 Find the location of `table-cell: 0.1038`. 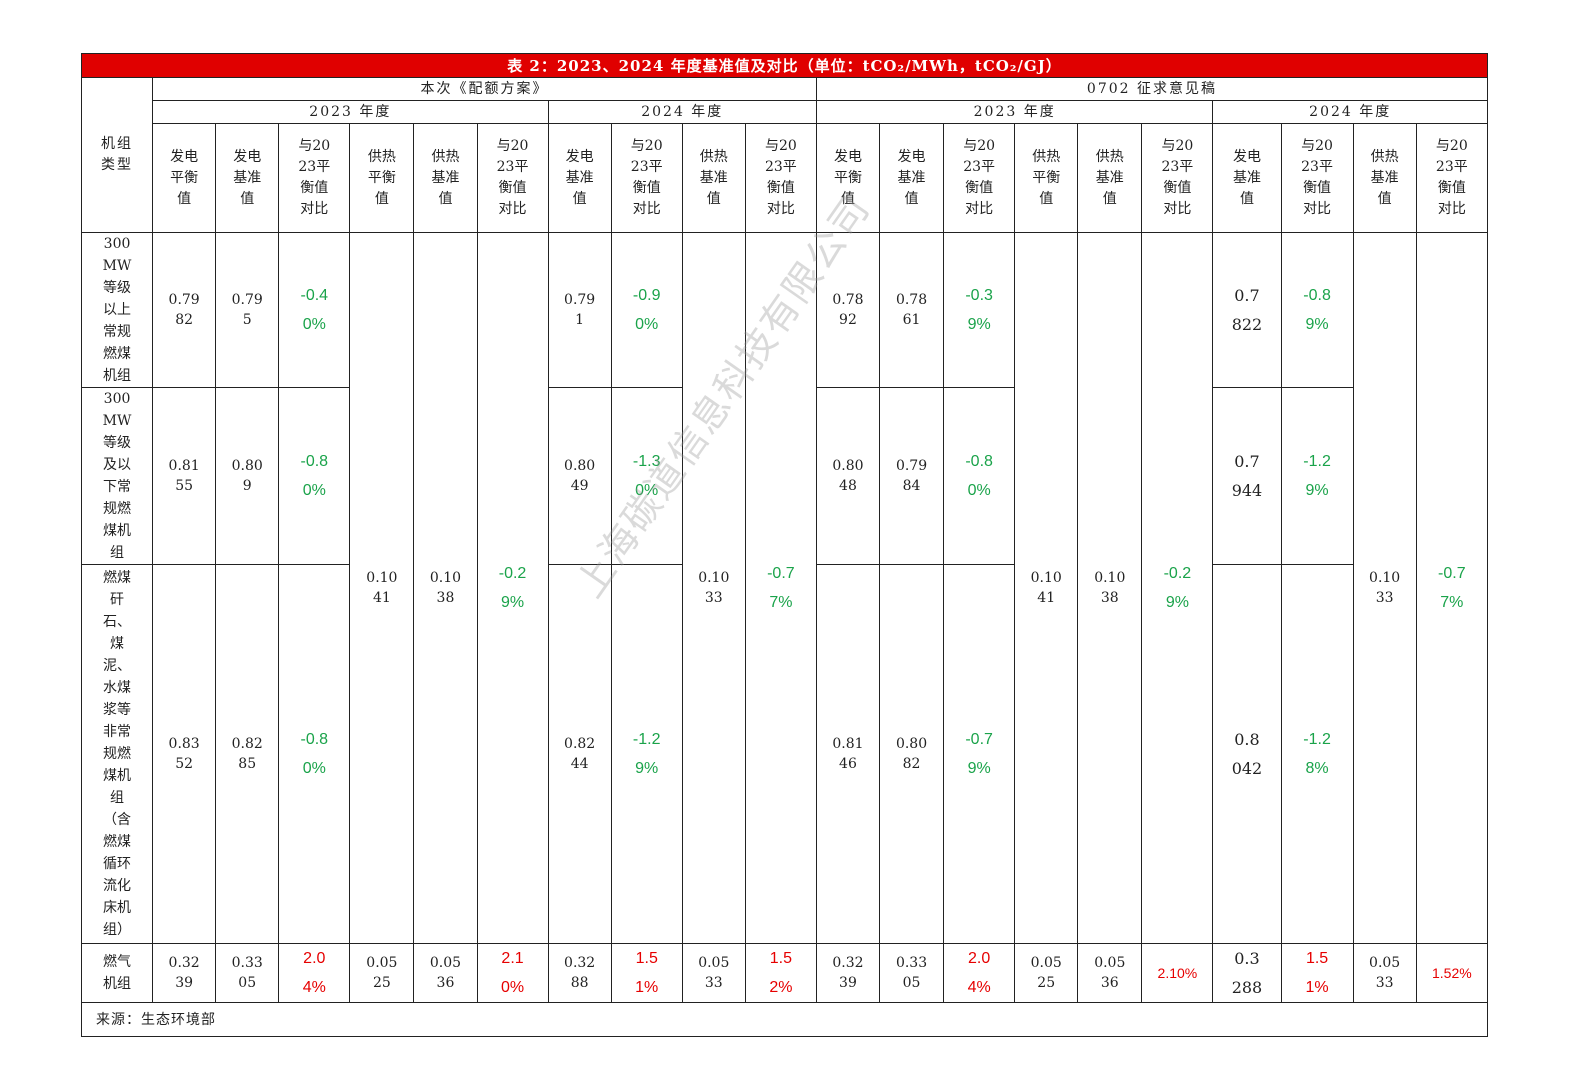

table-cell: 0.1038 is located at coordinates (1110, 588).